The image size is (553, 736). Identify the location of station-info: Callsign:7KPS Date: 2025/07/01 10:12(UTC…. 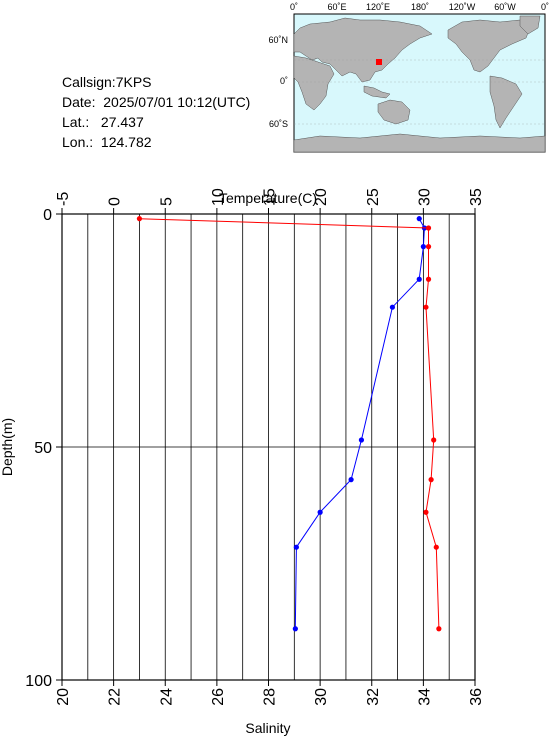
(156, 112).